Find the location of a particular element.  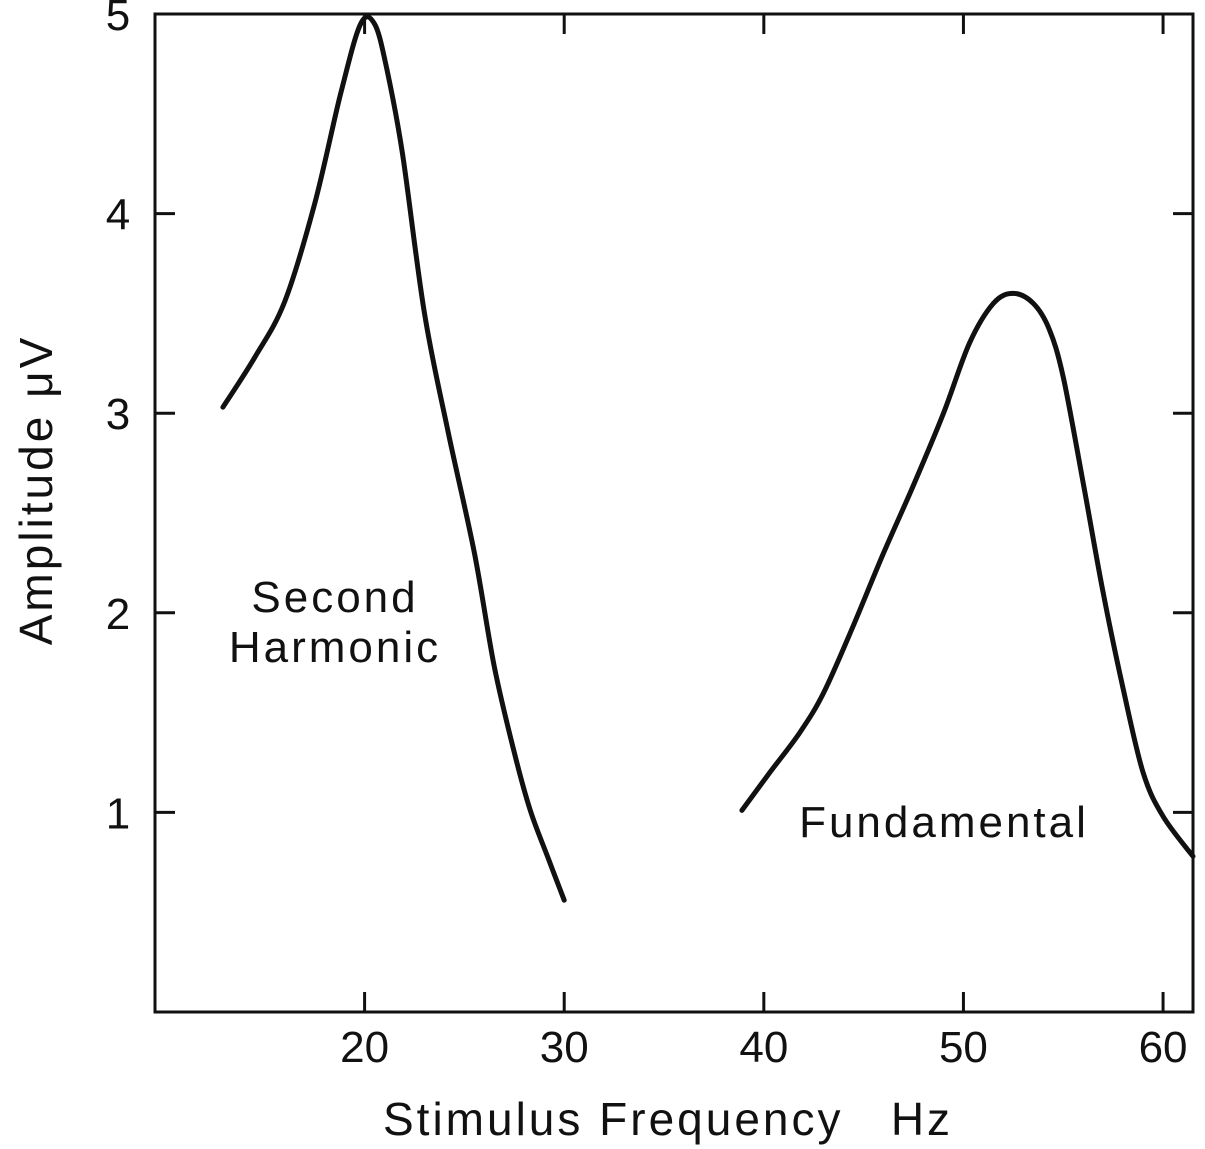

x-axis-title: Stimulus Frequency Hz is located at coordinates (668, 1119).